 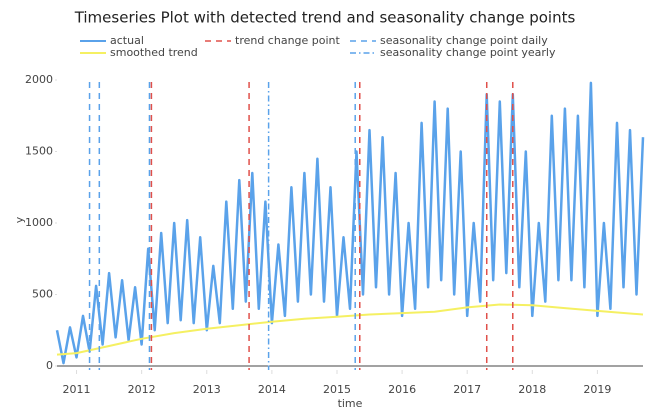 I want to click on legend-label: actual, so click(x=127, y=40).